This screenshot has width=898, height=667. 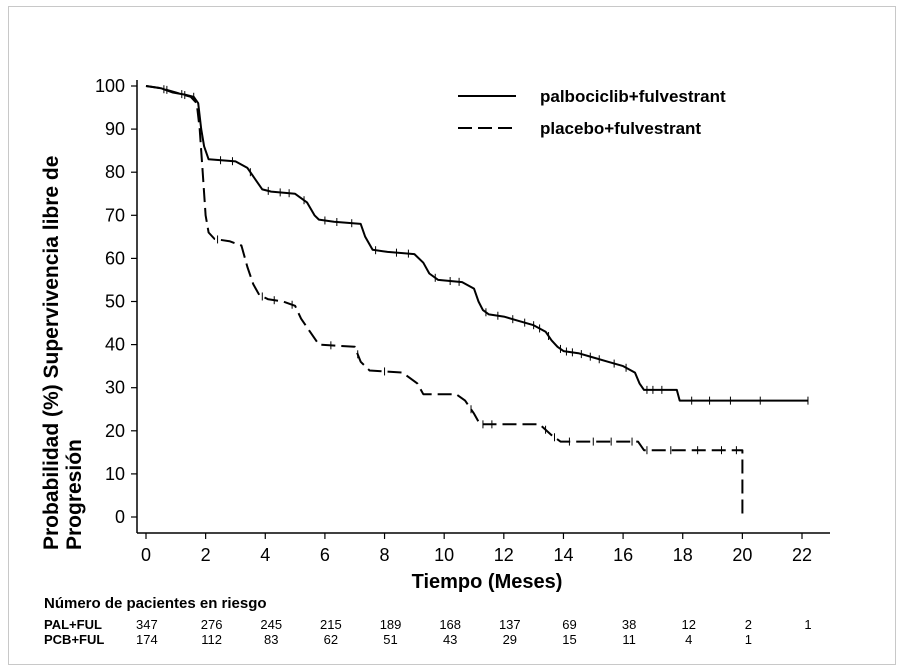 I want to click on risk-value: 38, so click(x=629, y=624).